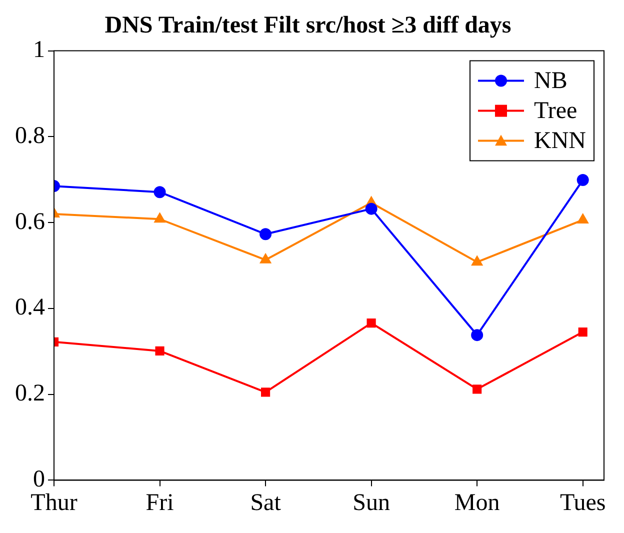 Image resolution: width=624 pixels, height=533 pixels. Describe the element at coordinates (560, 141) in the screenshot. I see `legend-label: KNN` at that location.